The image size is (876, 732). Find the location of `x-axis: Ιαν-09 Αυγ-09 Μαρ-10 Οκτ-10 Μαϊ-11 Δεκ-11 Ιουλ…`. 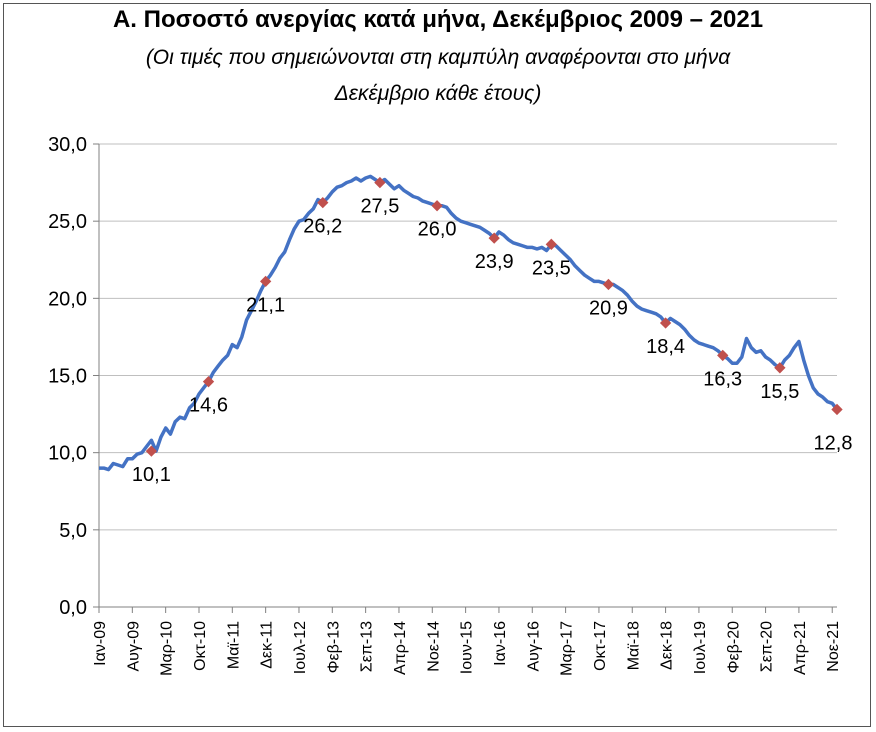

x-axis: Ιαν-09 Αυγ-09 Μαρ-10 Οκτ-10 Μαϊ-11 Δεκ-11 Ιουλ… is located at coordinates (467, 641).